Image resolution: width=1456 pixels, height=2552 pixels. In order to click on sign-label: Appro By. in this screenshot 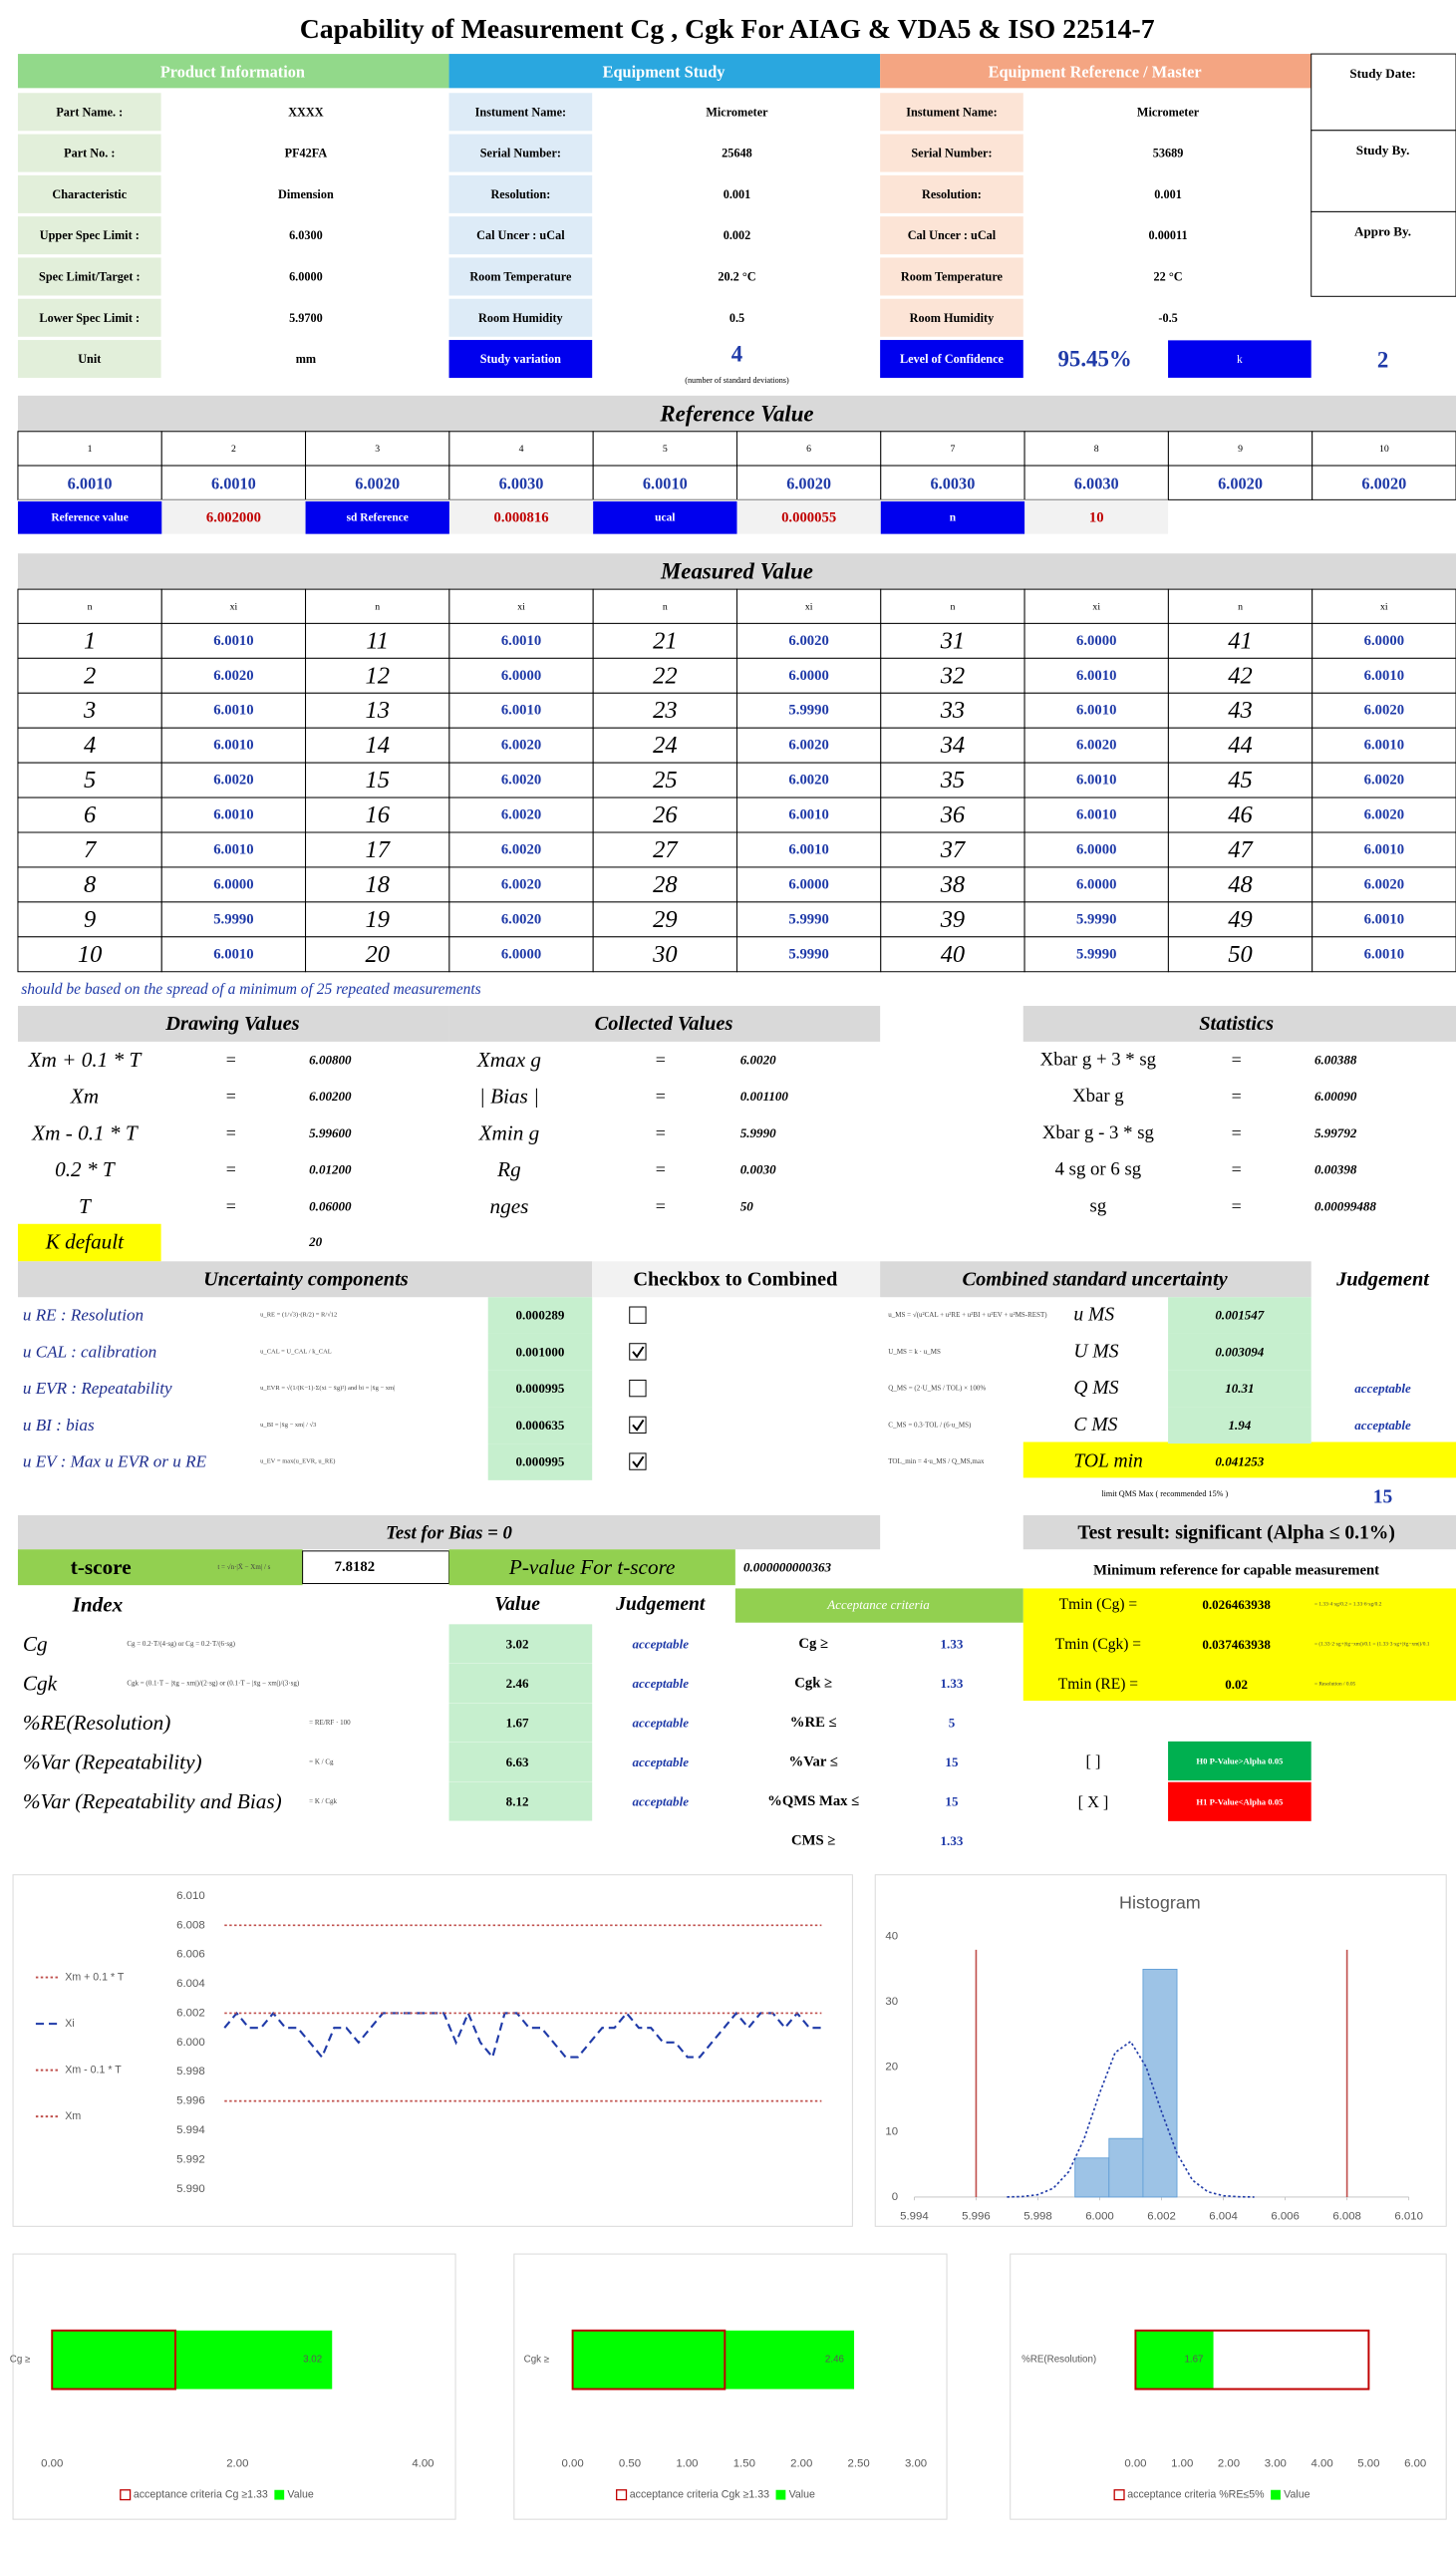, I will do `click(1382, 230)`.